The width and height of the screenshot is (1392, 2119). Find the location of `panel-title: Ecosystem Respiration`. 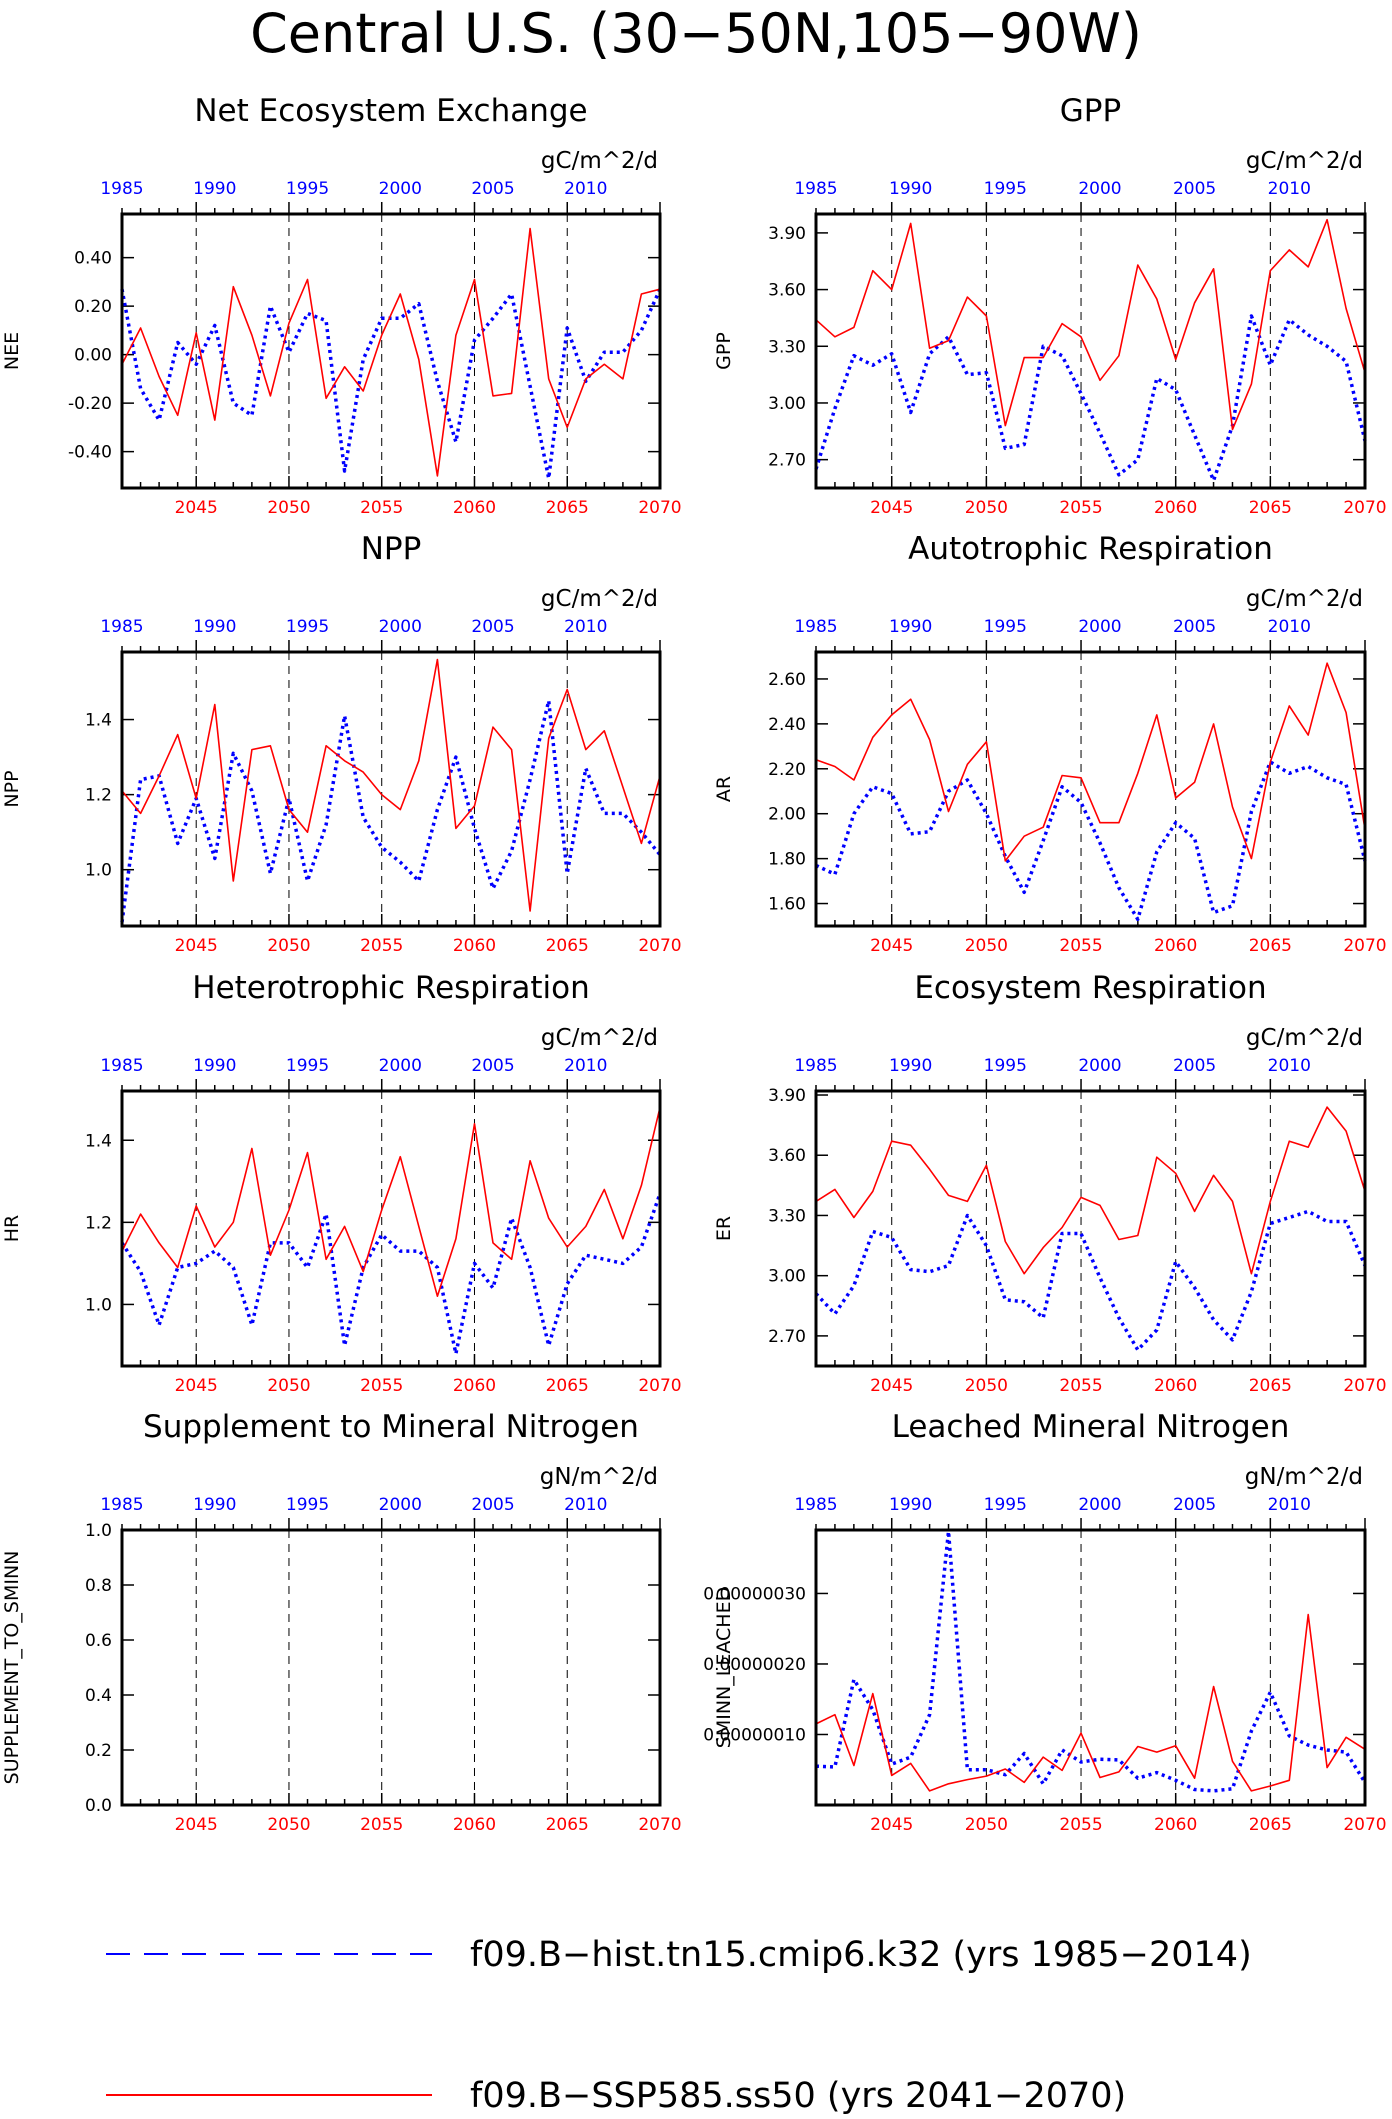

panel-title: Ecosystem Respiration is located at coordinates (1090, 988).